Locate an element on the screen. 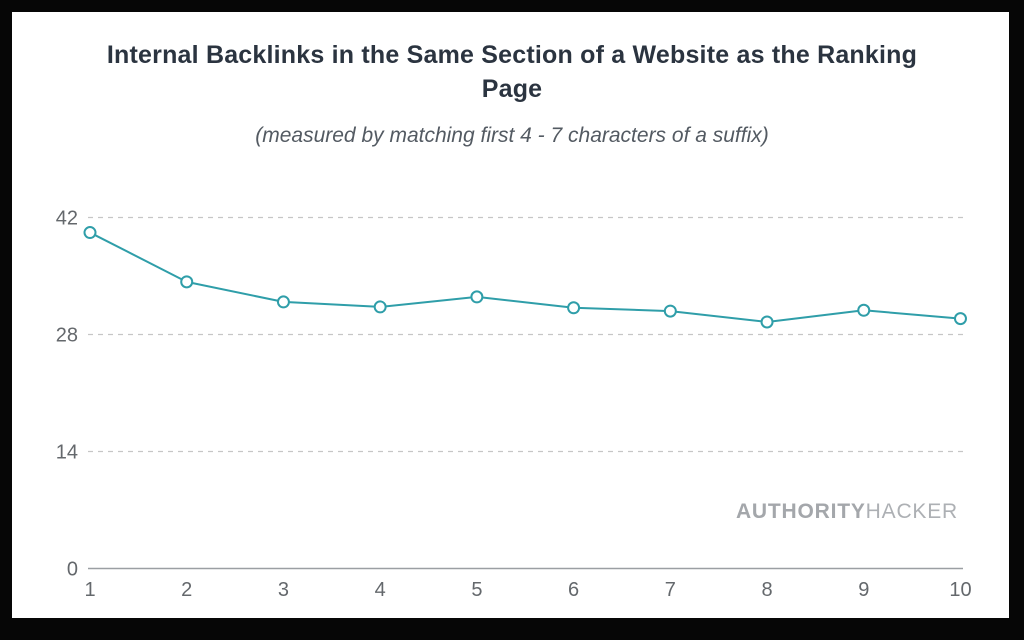  y-tick-label: 0 is located at coordinates (72, 570).